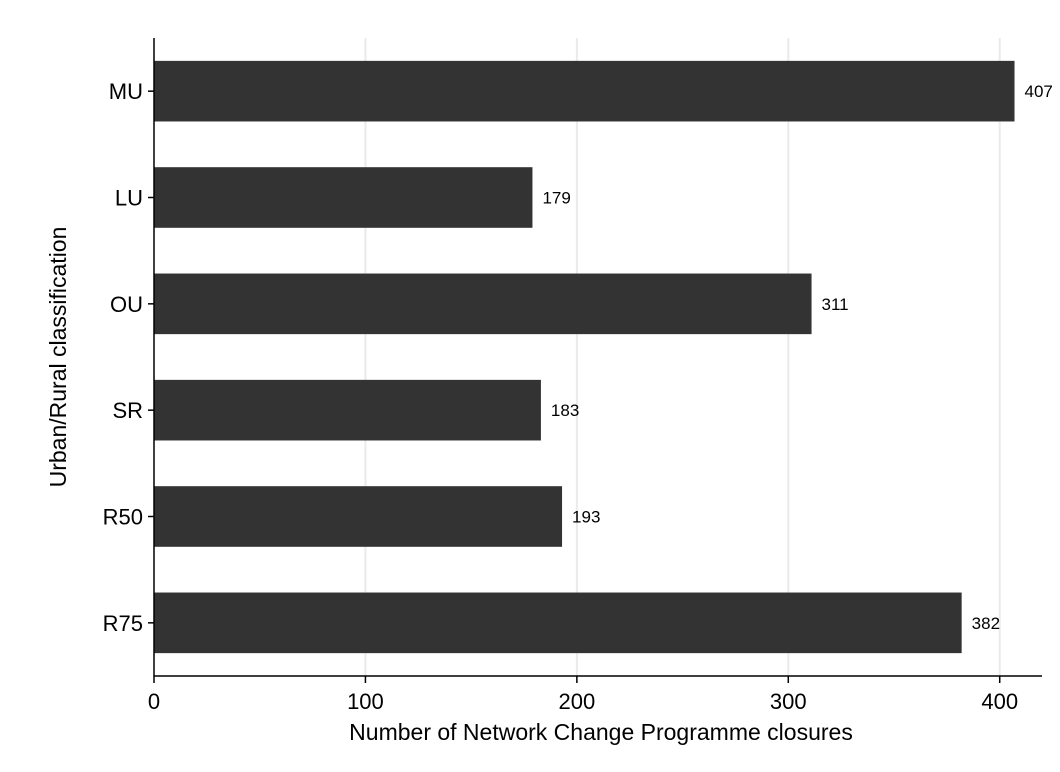  What do you see at coordinates (58, 357) in the screenshot?
I see `y-axis-title: Urban/Rural classification` at bounding box center [58, 357].